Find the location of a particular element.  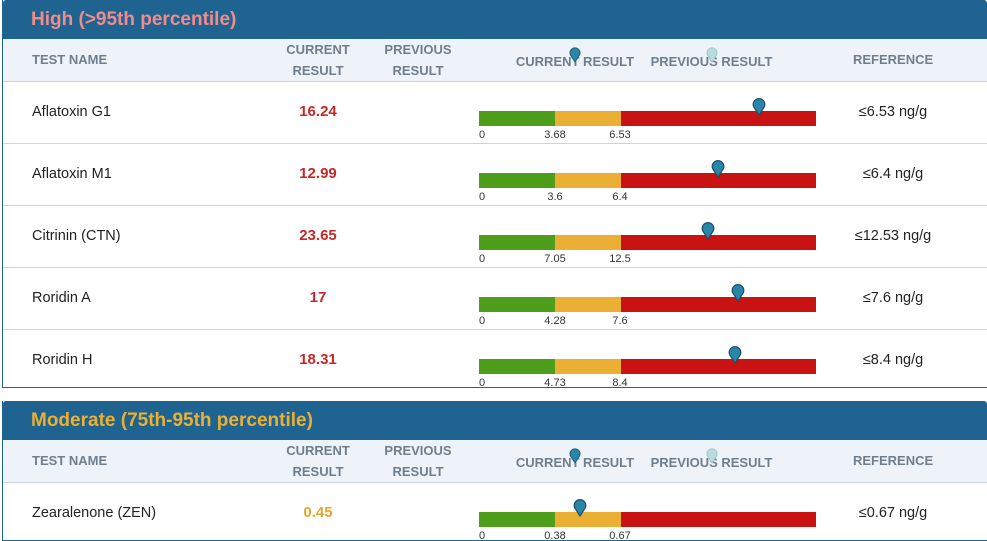

reference-value: ≤8.4 ng/g is located at coordinates (893, 360).